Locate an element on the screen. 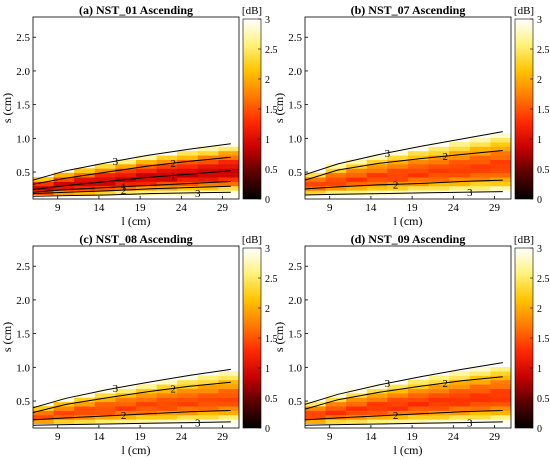  contour-3-lower is located at coordinates (404, 193).